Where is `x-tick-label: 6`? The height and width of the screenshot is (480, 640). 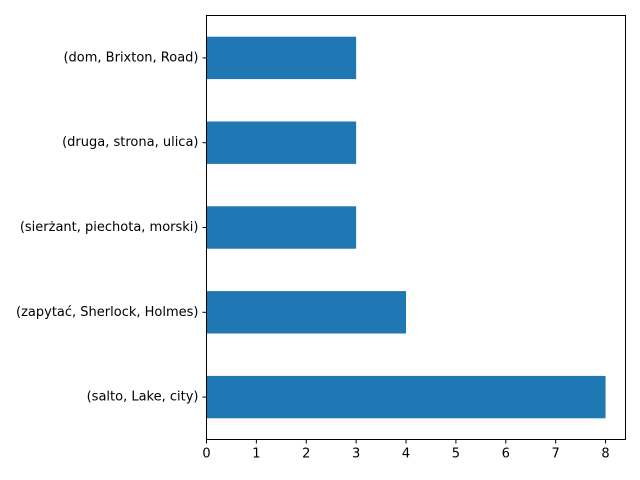 x-tick-label: 6 is located at coordinates (506, 454).